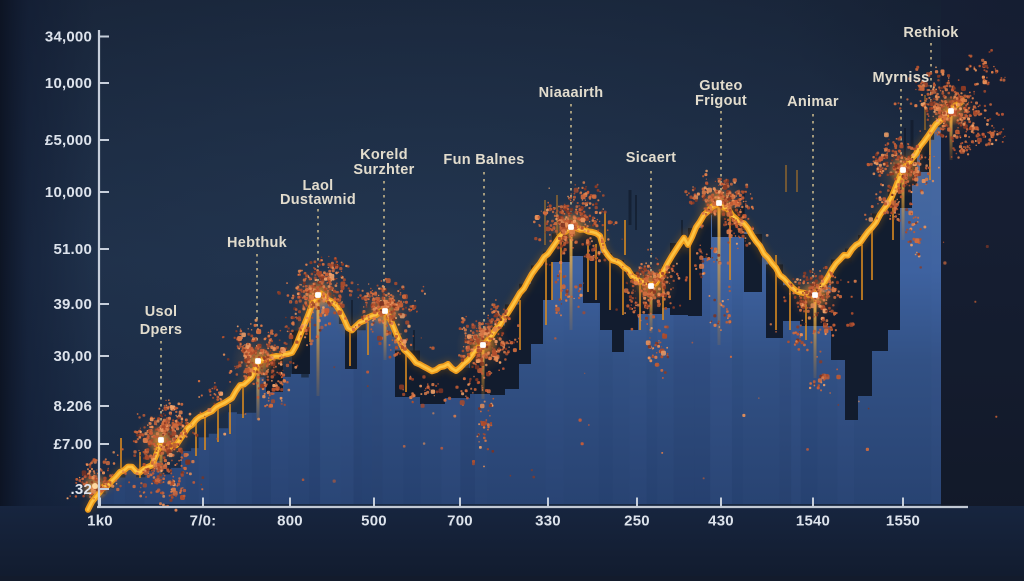 The width and height of the screenshot is (1024, 581). Describe the element at coordinates (290, 521) in the screenshot. I see `svg-text: 800` at that location.